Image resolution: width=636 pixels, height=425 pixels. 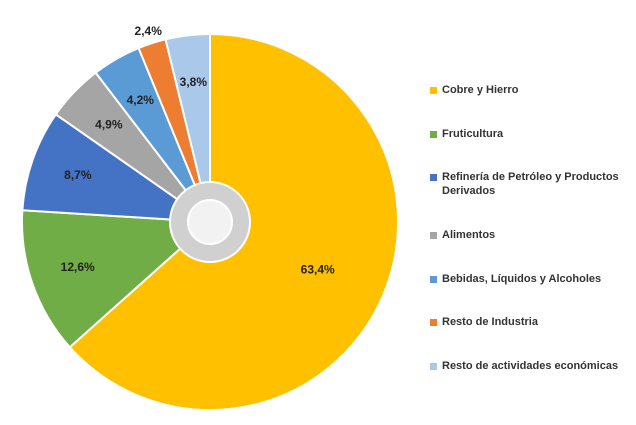 I want to click on data-label: 3,8%, so click(x=194, y=82).